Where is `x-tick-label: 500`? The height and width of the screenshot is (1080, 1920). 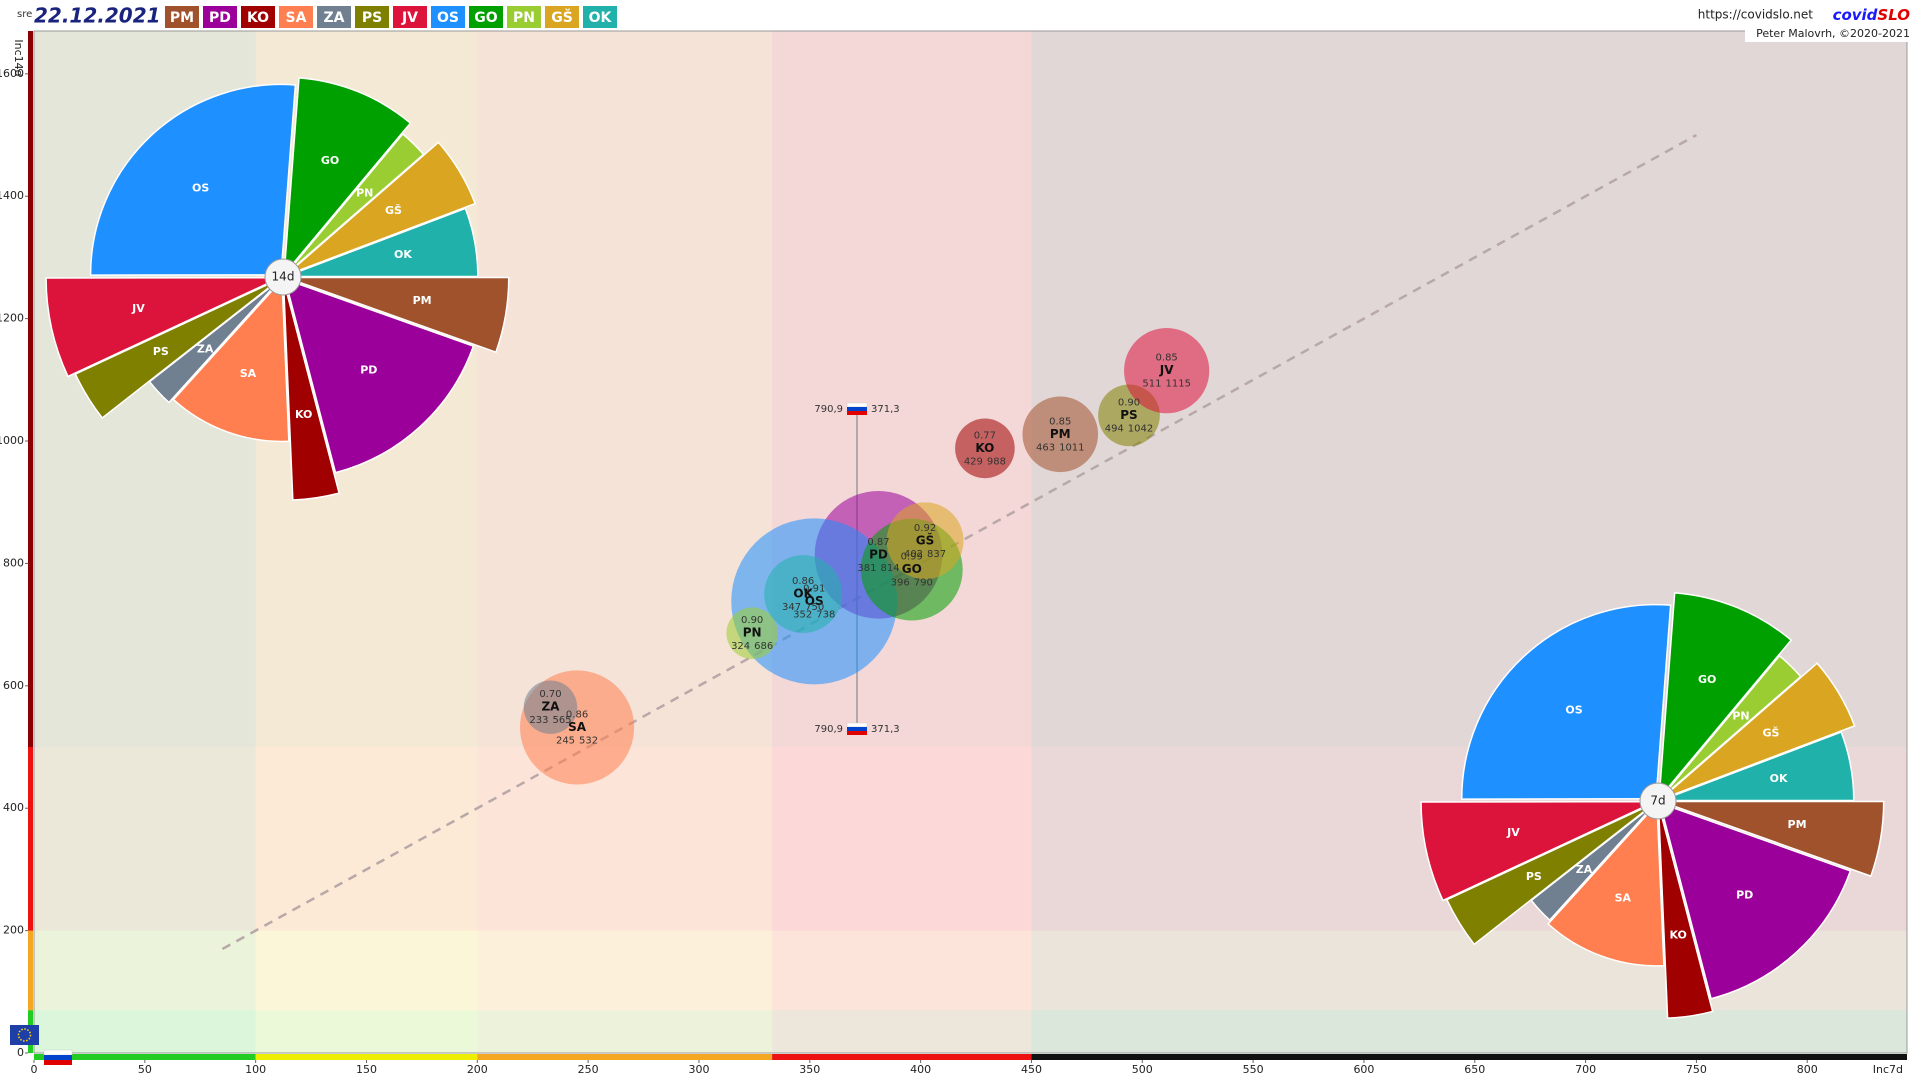 x-tick-label: 500 is located at coordinates (1142, 1069).